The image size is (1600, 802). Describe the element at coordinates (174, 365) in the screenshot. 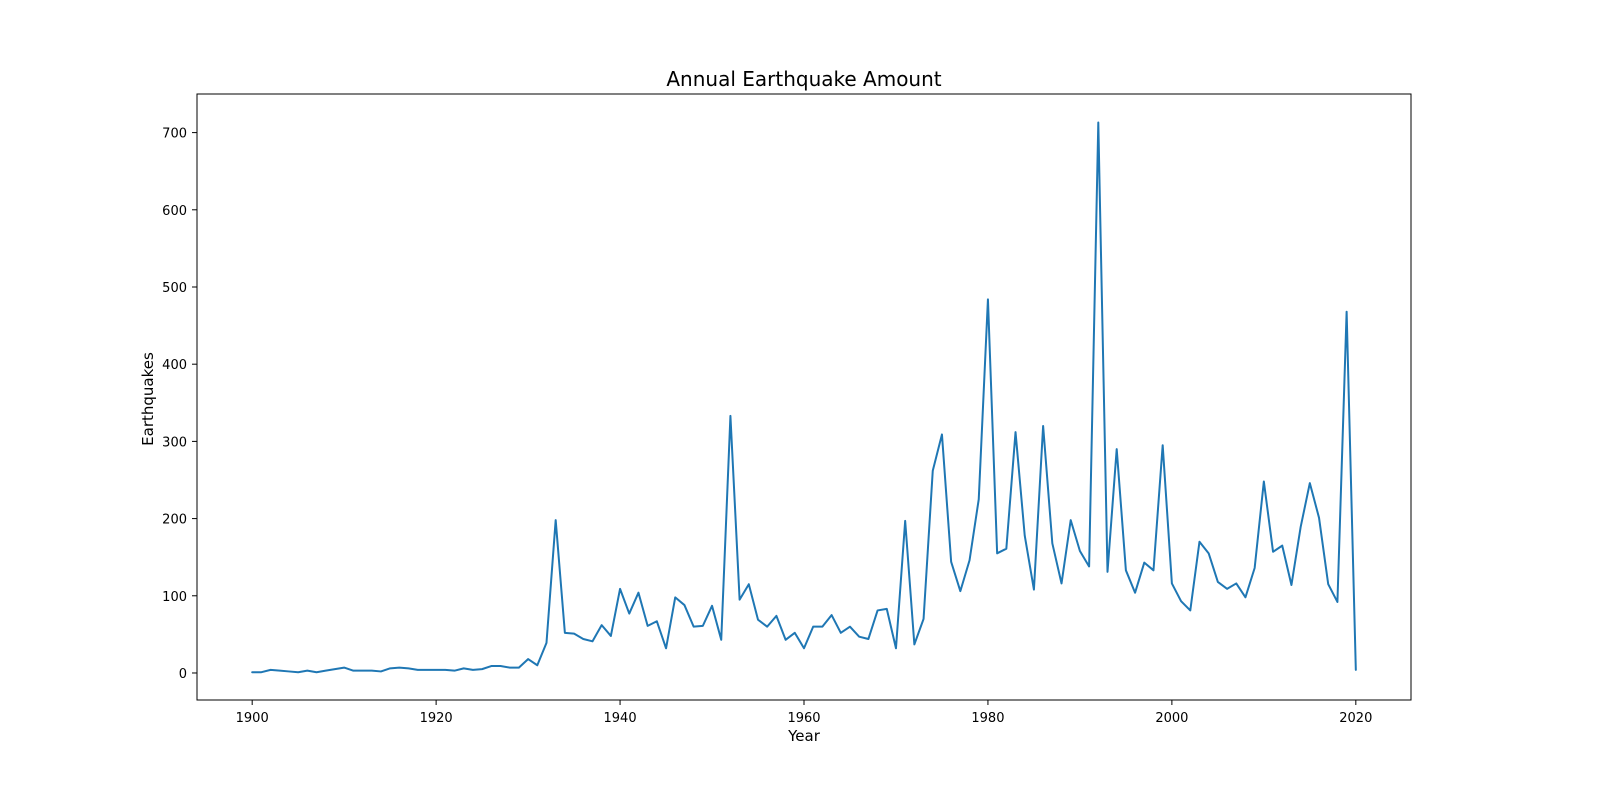

I see `y-tick-label: 400` at that location.